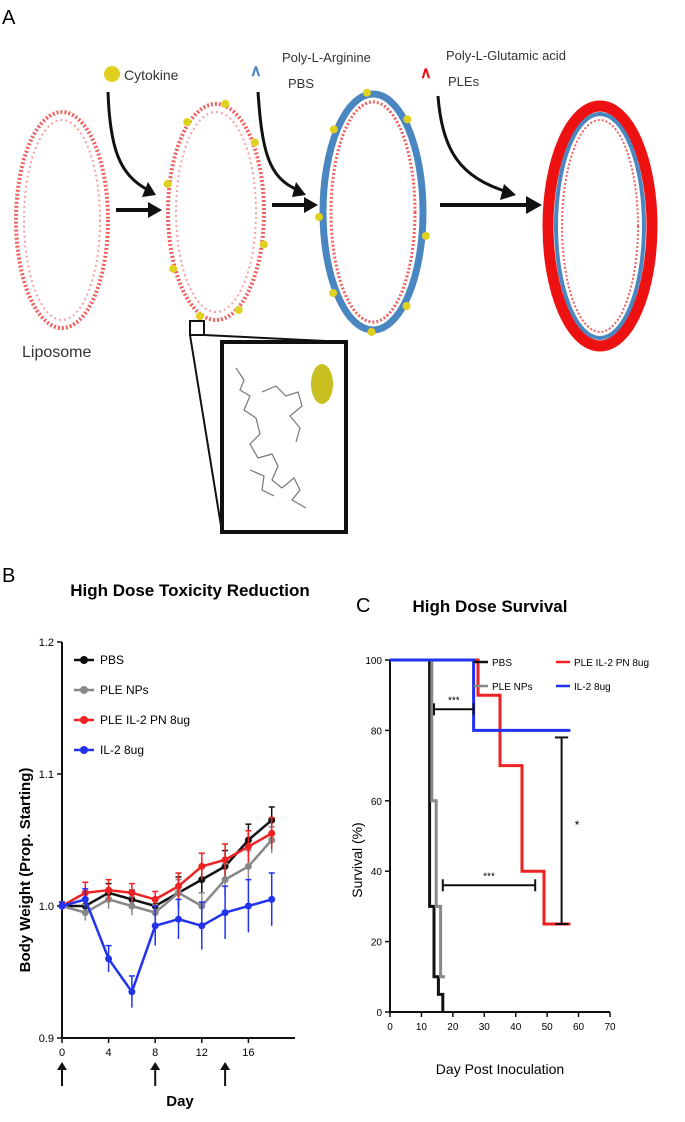 Image resolution: width=685 pixels, height=1122 pixels. What do you see at coordinates (372, 212) in the screenshot?
I see `cytokine-dots-layered` at bounding box center [372, 212].